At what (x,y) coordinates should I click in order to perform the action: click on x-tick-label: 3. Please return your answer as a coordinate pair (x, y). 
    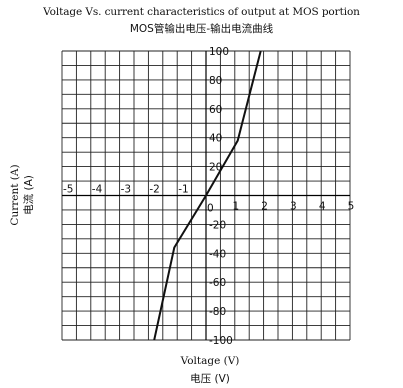
    Looking at the image, I should click on (293, 207).